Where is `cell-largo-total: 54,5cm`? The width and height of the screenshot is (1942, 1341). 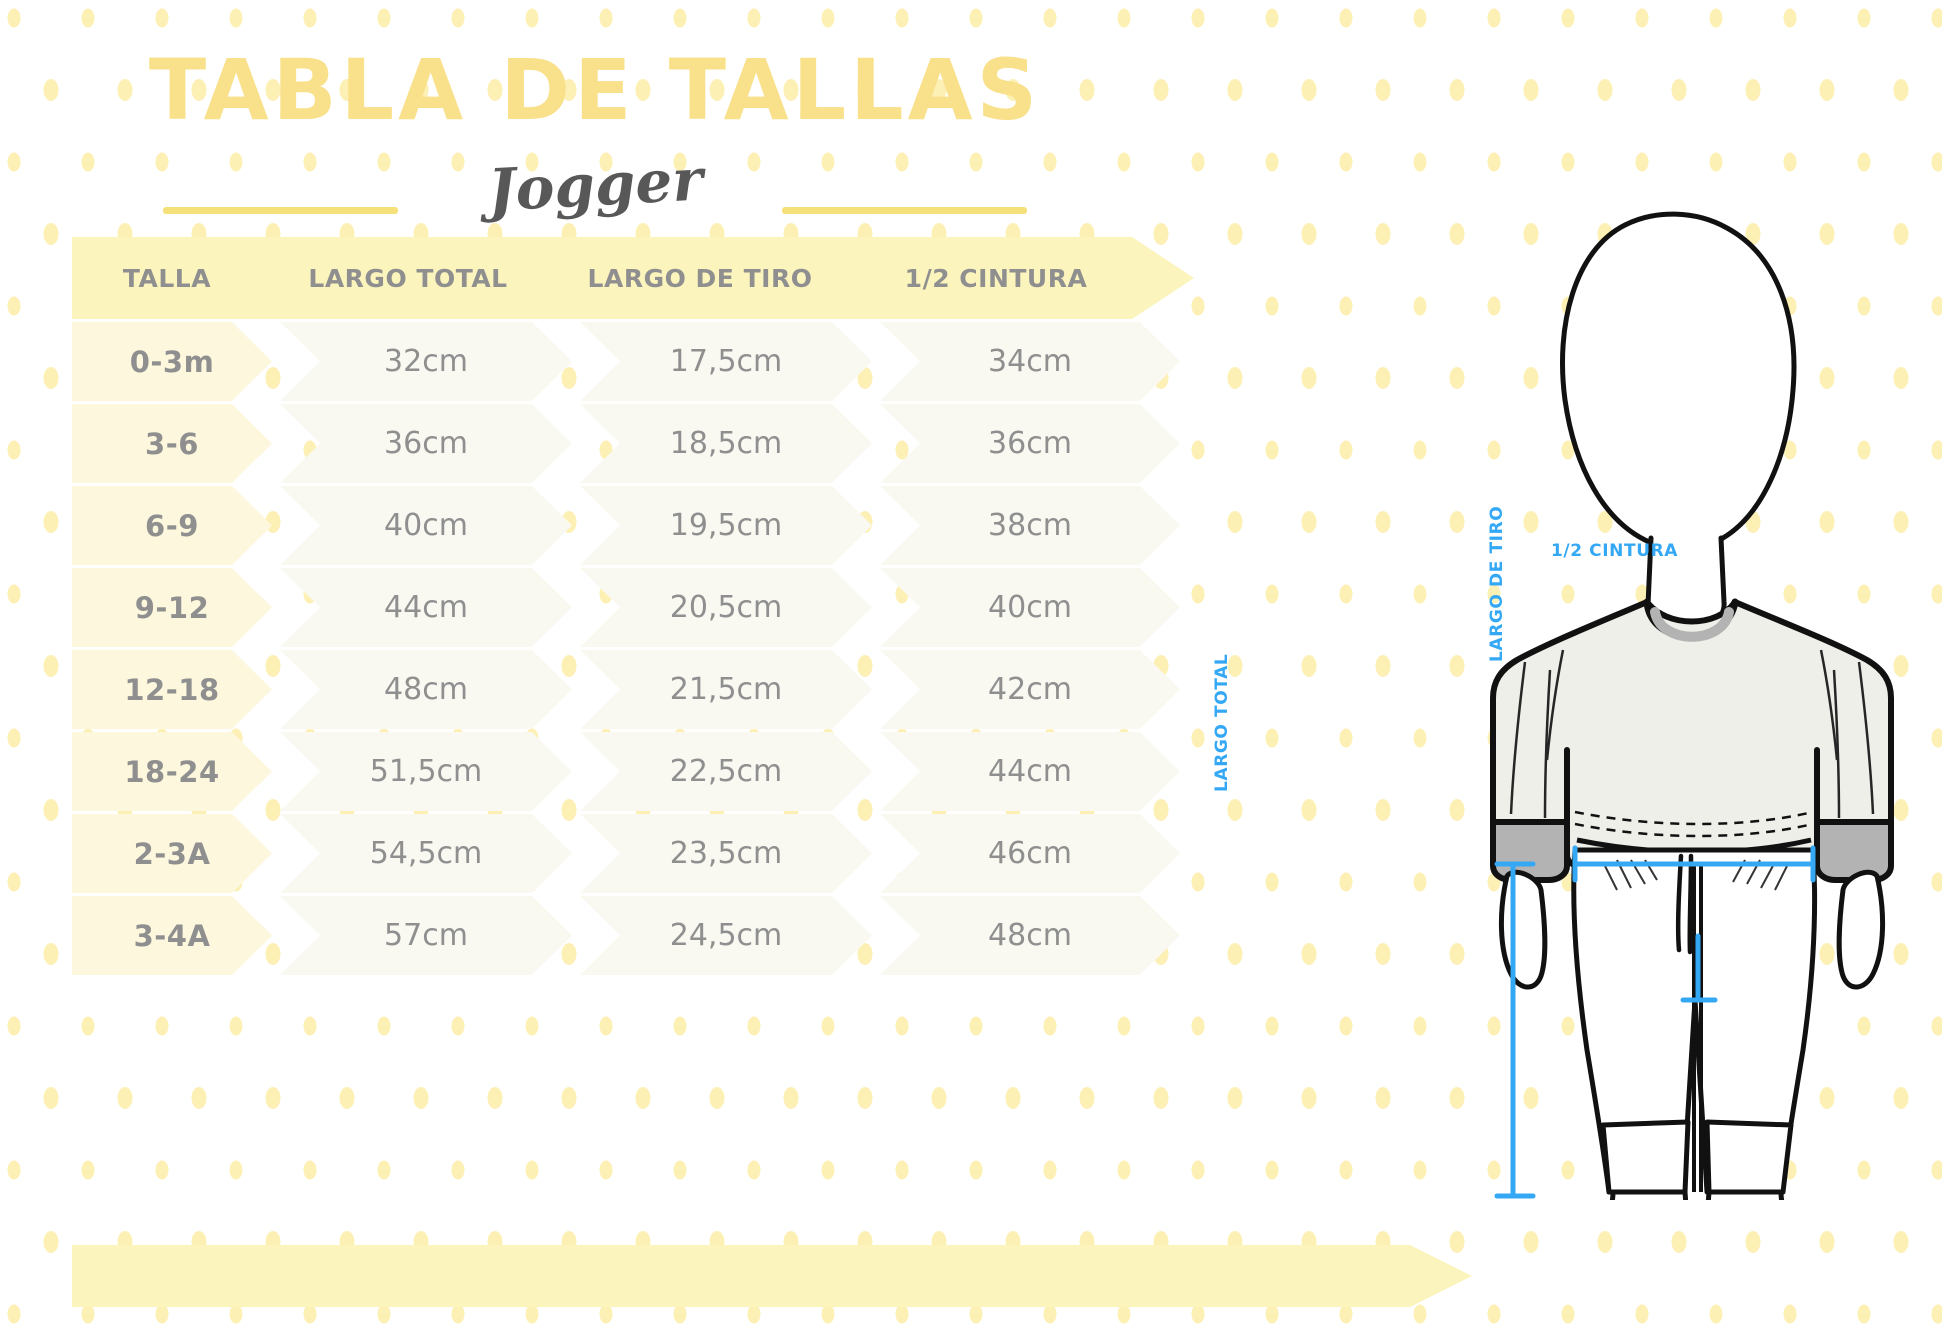
cell-largo-total: 54,5cm is located at coordinates (426, 853).